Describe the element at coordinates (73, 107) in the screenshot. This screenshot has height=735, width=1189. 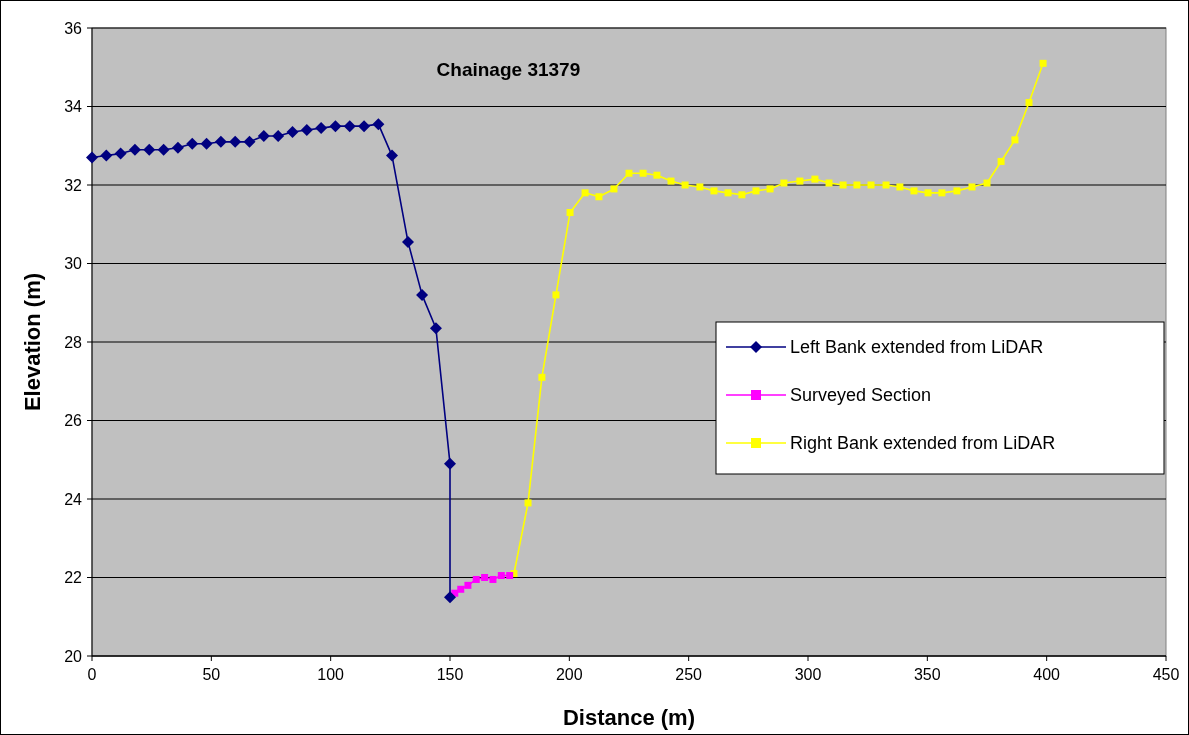
I see `y-tick-label: 34` at that location.